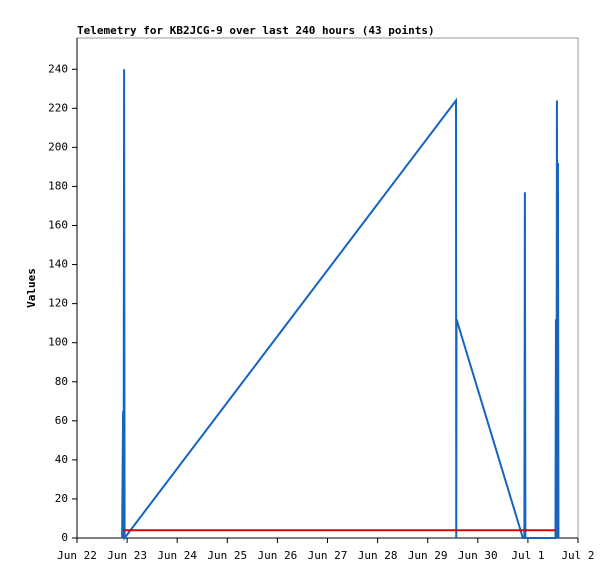 The width and height of the screenshot is (615, 583). Describe the element at coordinates (378, 555) in the screenshot. I see `x-tick-label: Jun 28` at that location.